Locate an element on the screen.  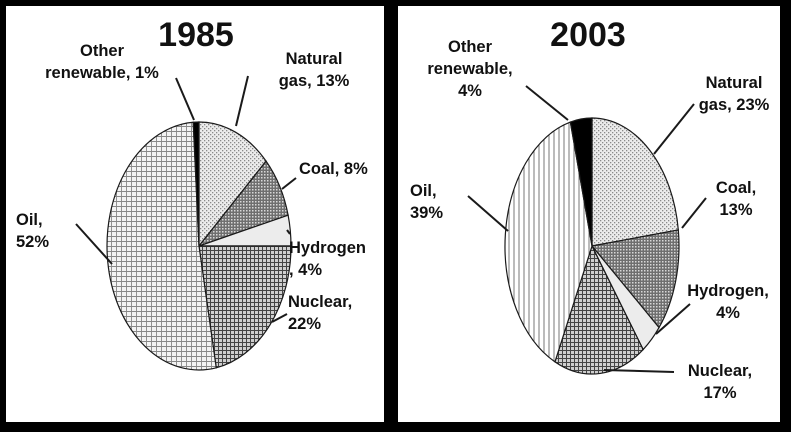
slice-label-oil-52: Oil, 52% is located at coordinates (32, 231).